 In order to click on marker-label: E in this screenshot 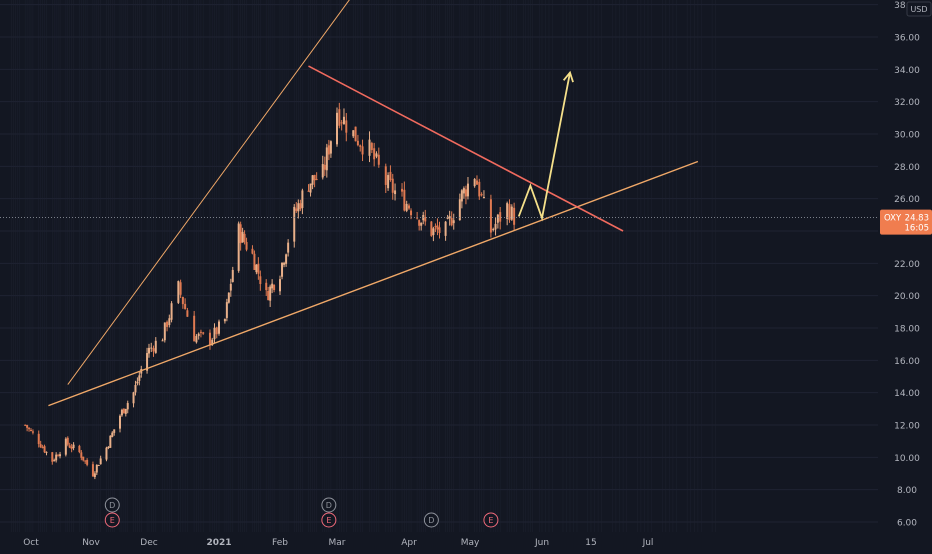, I will do `click(490, 520)`.